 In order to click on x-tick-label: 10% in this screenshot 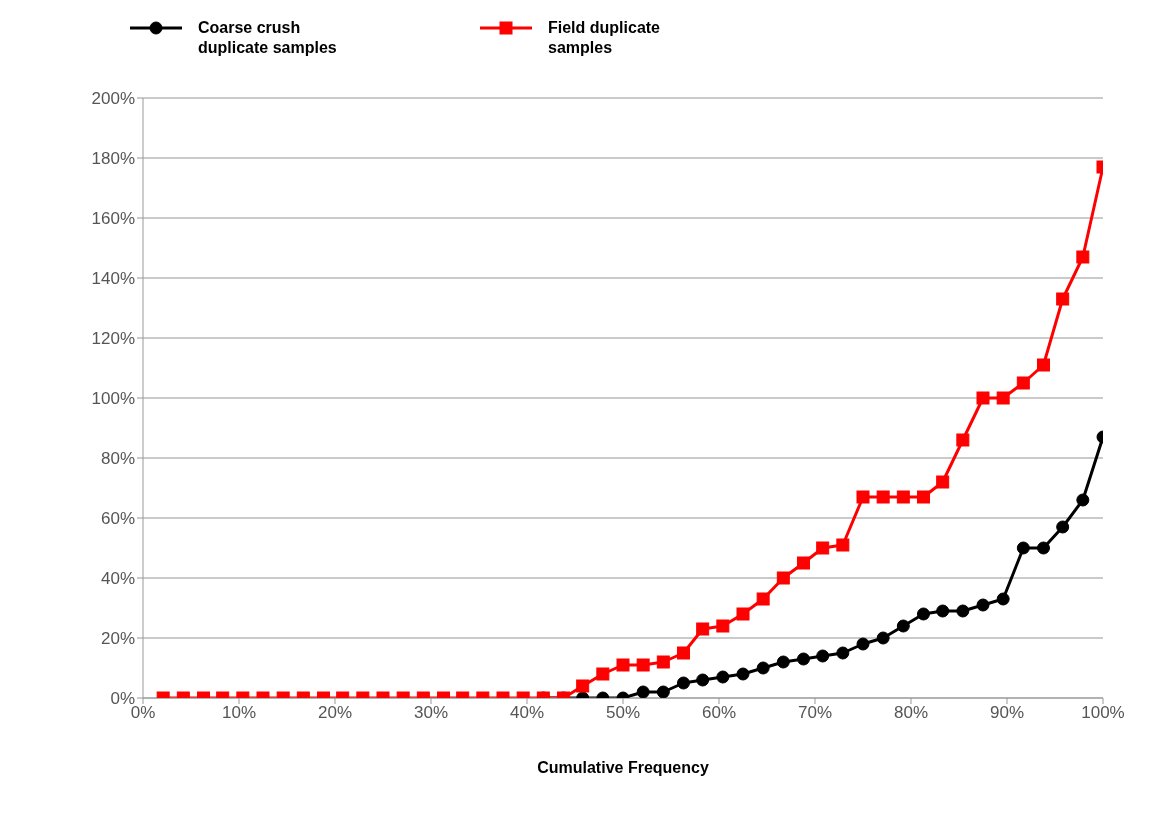, I will do `click(239, 713)`.